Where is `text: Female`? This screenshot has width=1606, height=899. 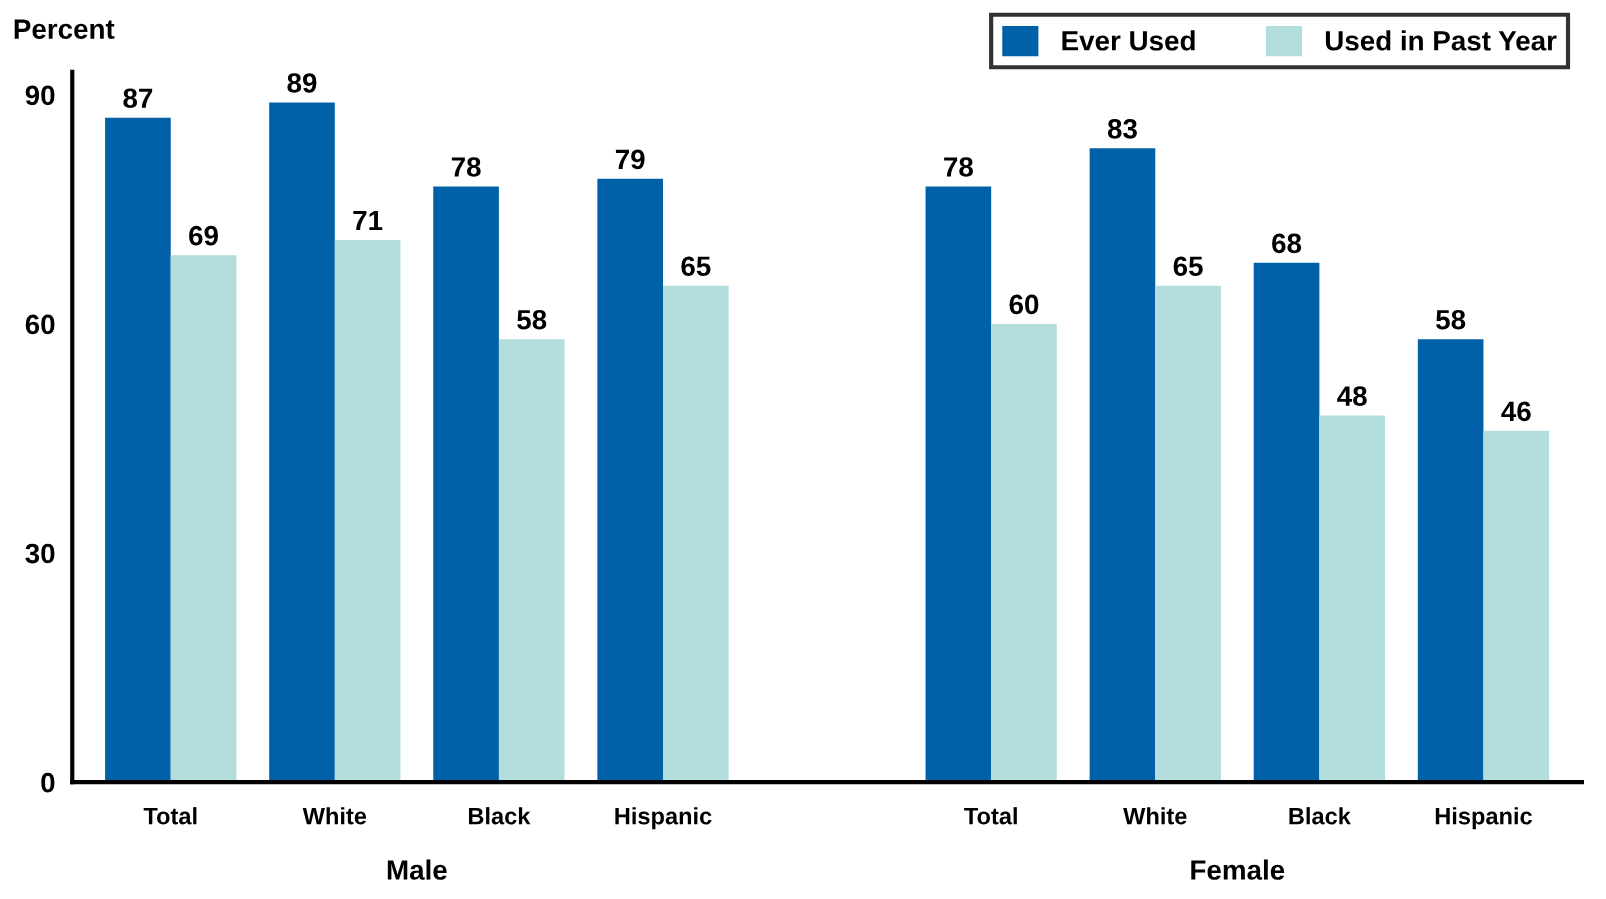
text: Female is located at coordinates (1238, 869).